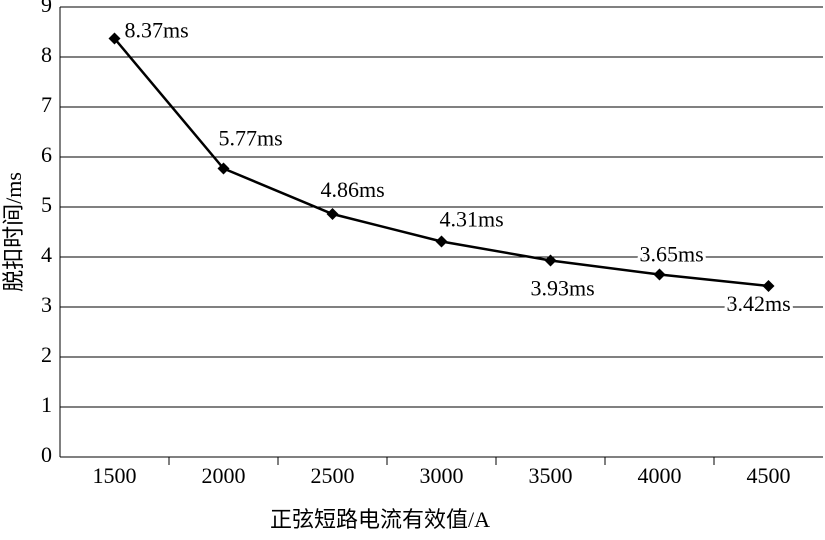 The height and width of the screenshot is (540, 825). What do you see at coordinates (472, 219) in the screenshot?
I see `data-label: 4.31ms` at bounding box center [472, 219].